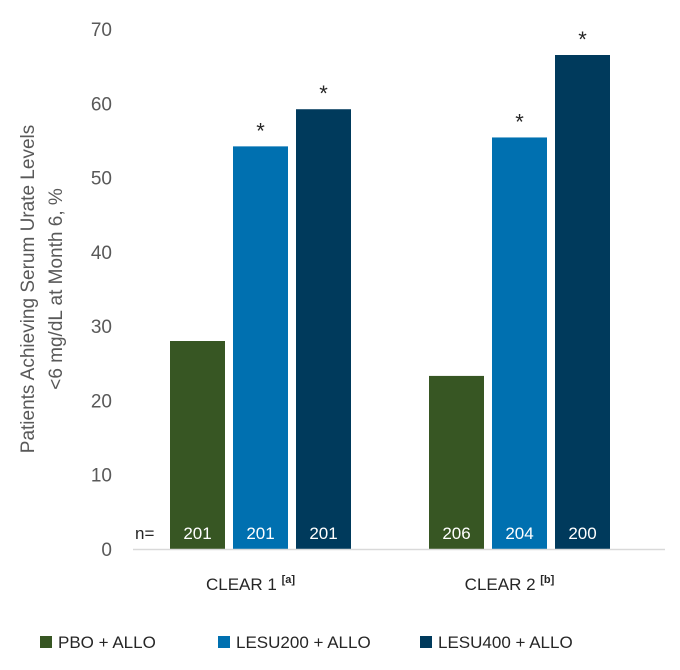 The image size is (680, 670). Describe the element at coordinates (106, 550) in the screenshot. I see `y-tick-label: 0` at that location.